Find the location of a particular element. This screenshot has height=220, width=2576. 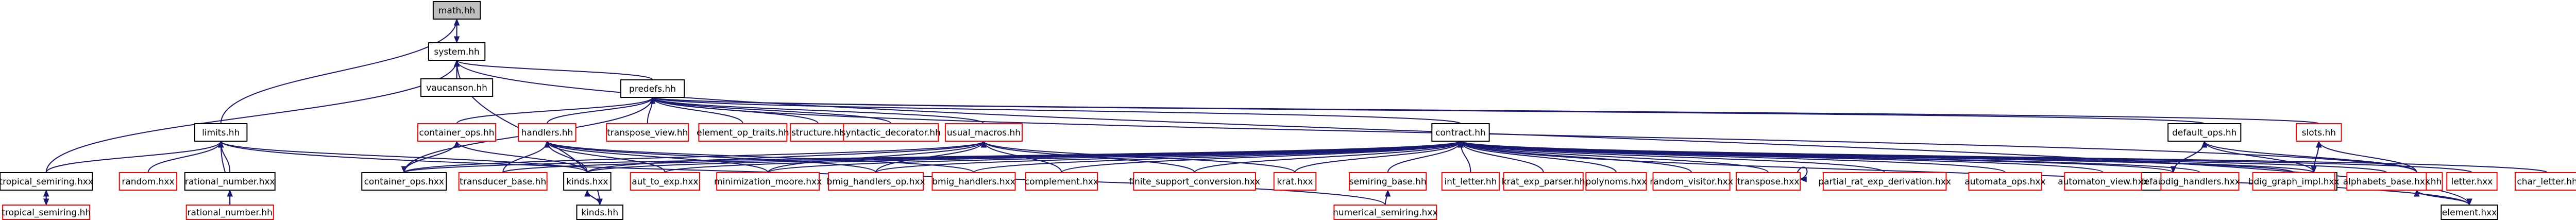

edge-krat-hxx-to-usual-macros-hh is located at coordinates (1138, 156).